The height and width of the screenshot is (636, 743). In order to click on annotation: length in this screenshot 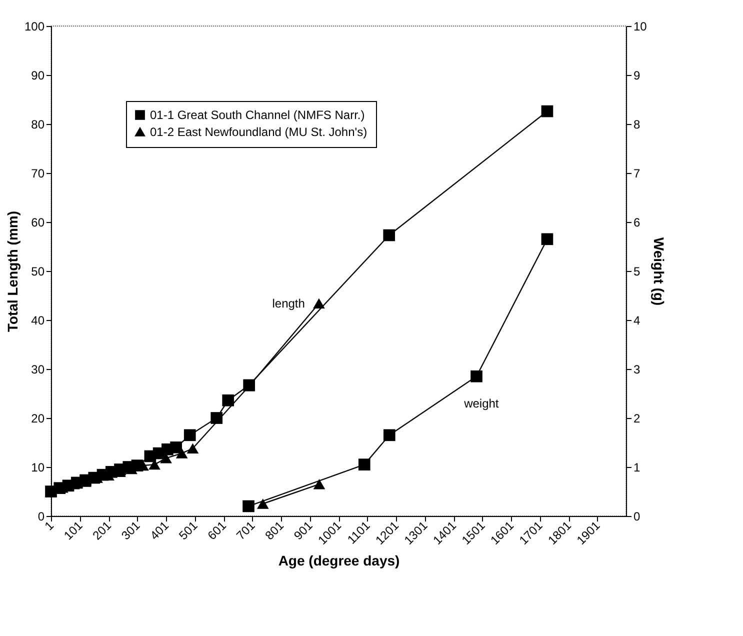, I will do `click(288, 303)`.